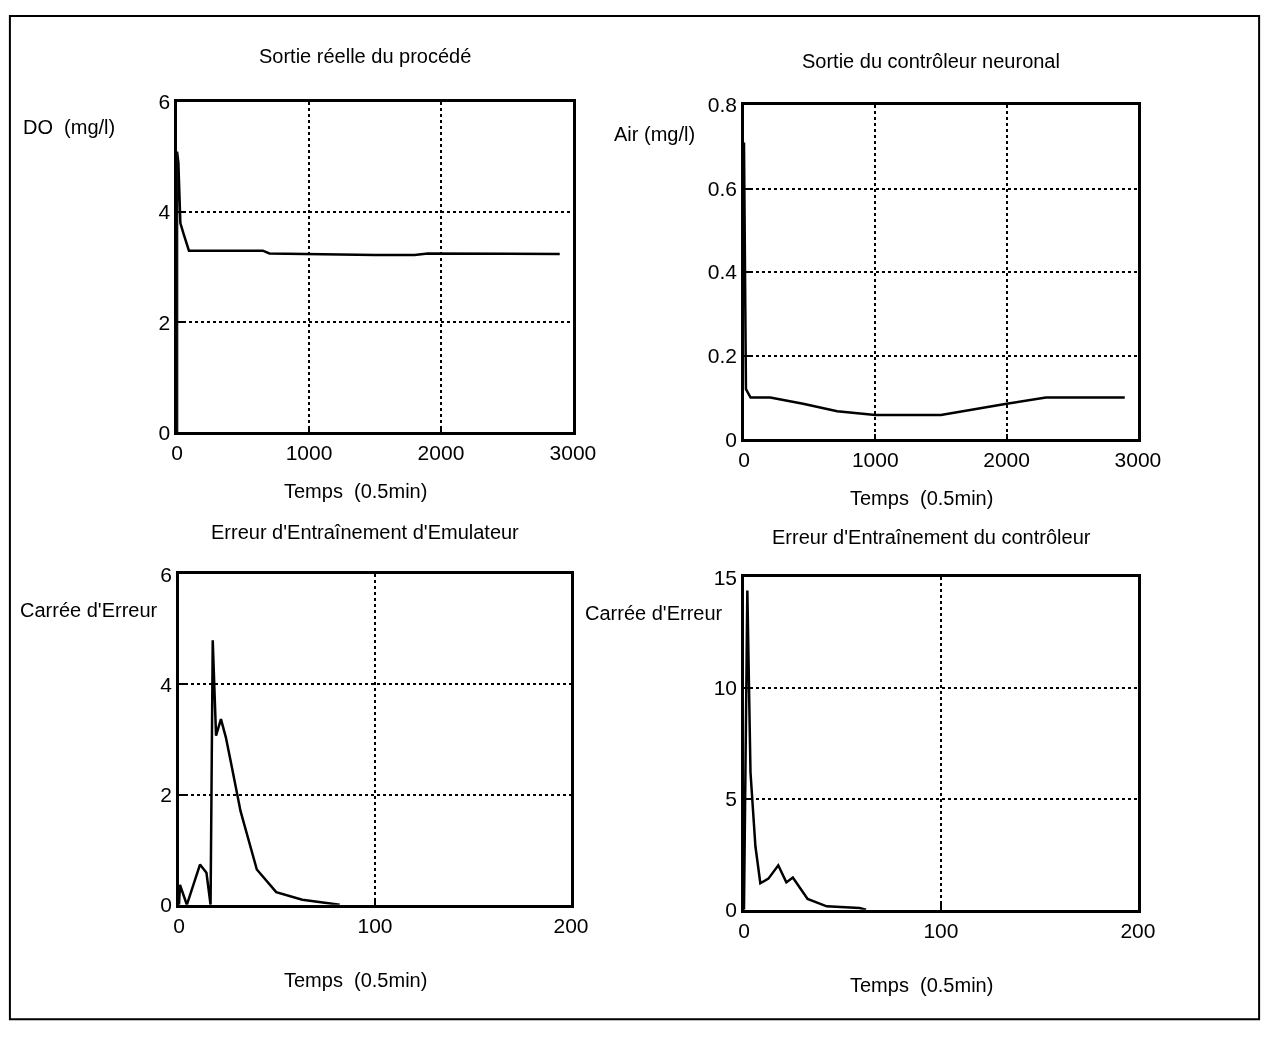 The height and width of the screenshot is (1038, 1287). What do you see at coordinates (365, 56) in the screenshot?
I see `chart-title: Sortie réelle du procédé` at bounding box center [365, 56].